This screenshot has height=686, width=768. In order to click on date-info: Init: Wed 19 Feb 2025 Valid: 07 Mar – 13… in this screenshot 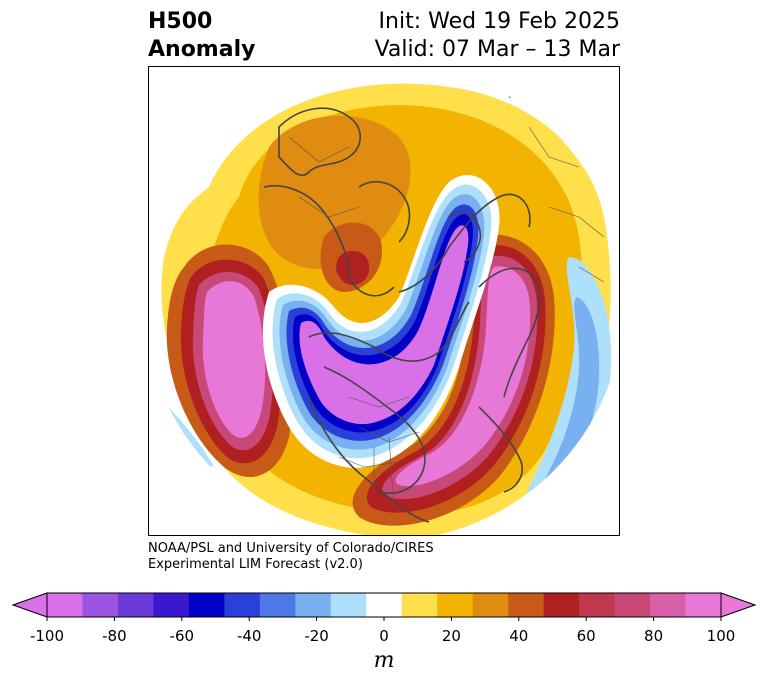, I will do `click(497, 36)`.